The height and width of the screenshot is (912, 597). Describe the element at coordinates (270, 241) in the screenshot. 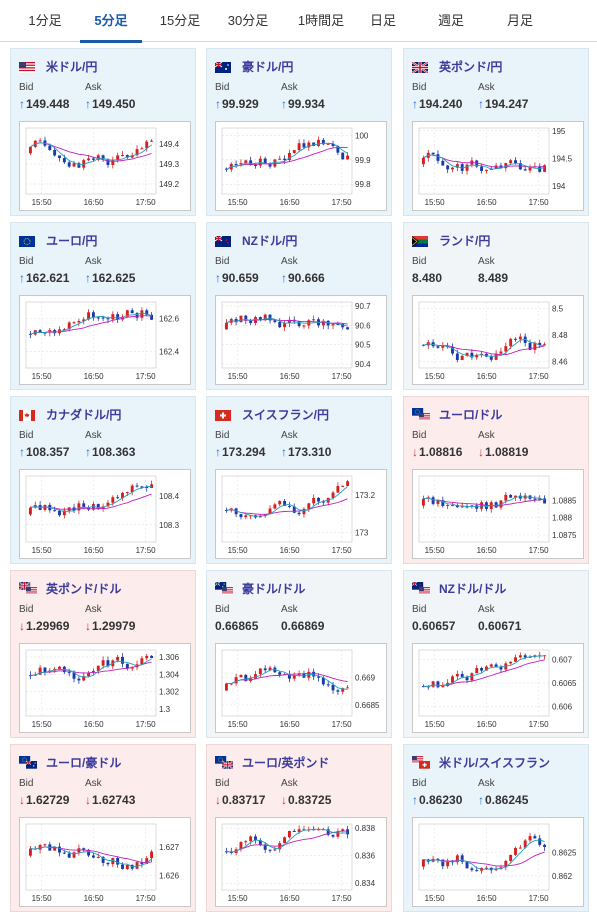

I see `pair-name: NZドル/円` at that location.